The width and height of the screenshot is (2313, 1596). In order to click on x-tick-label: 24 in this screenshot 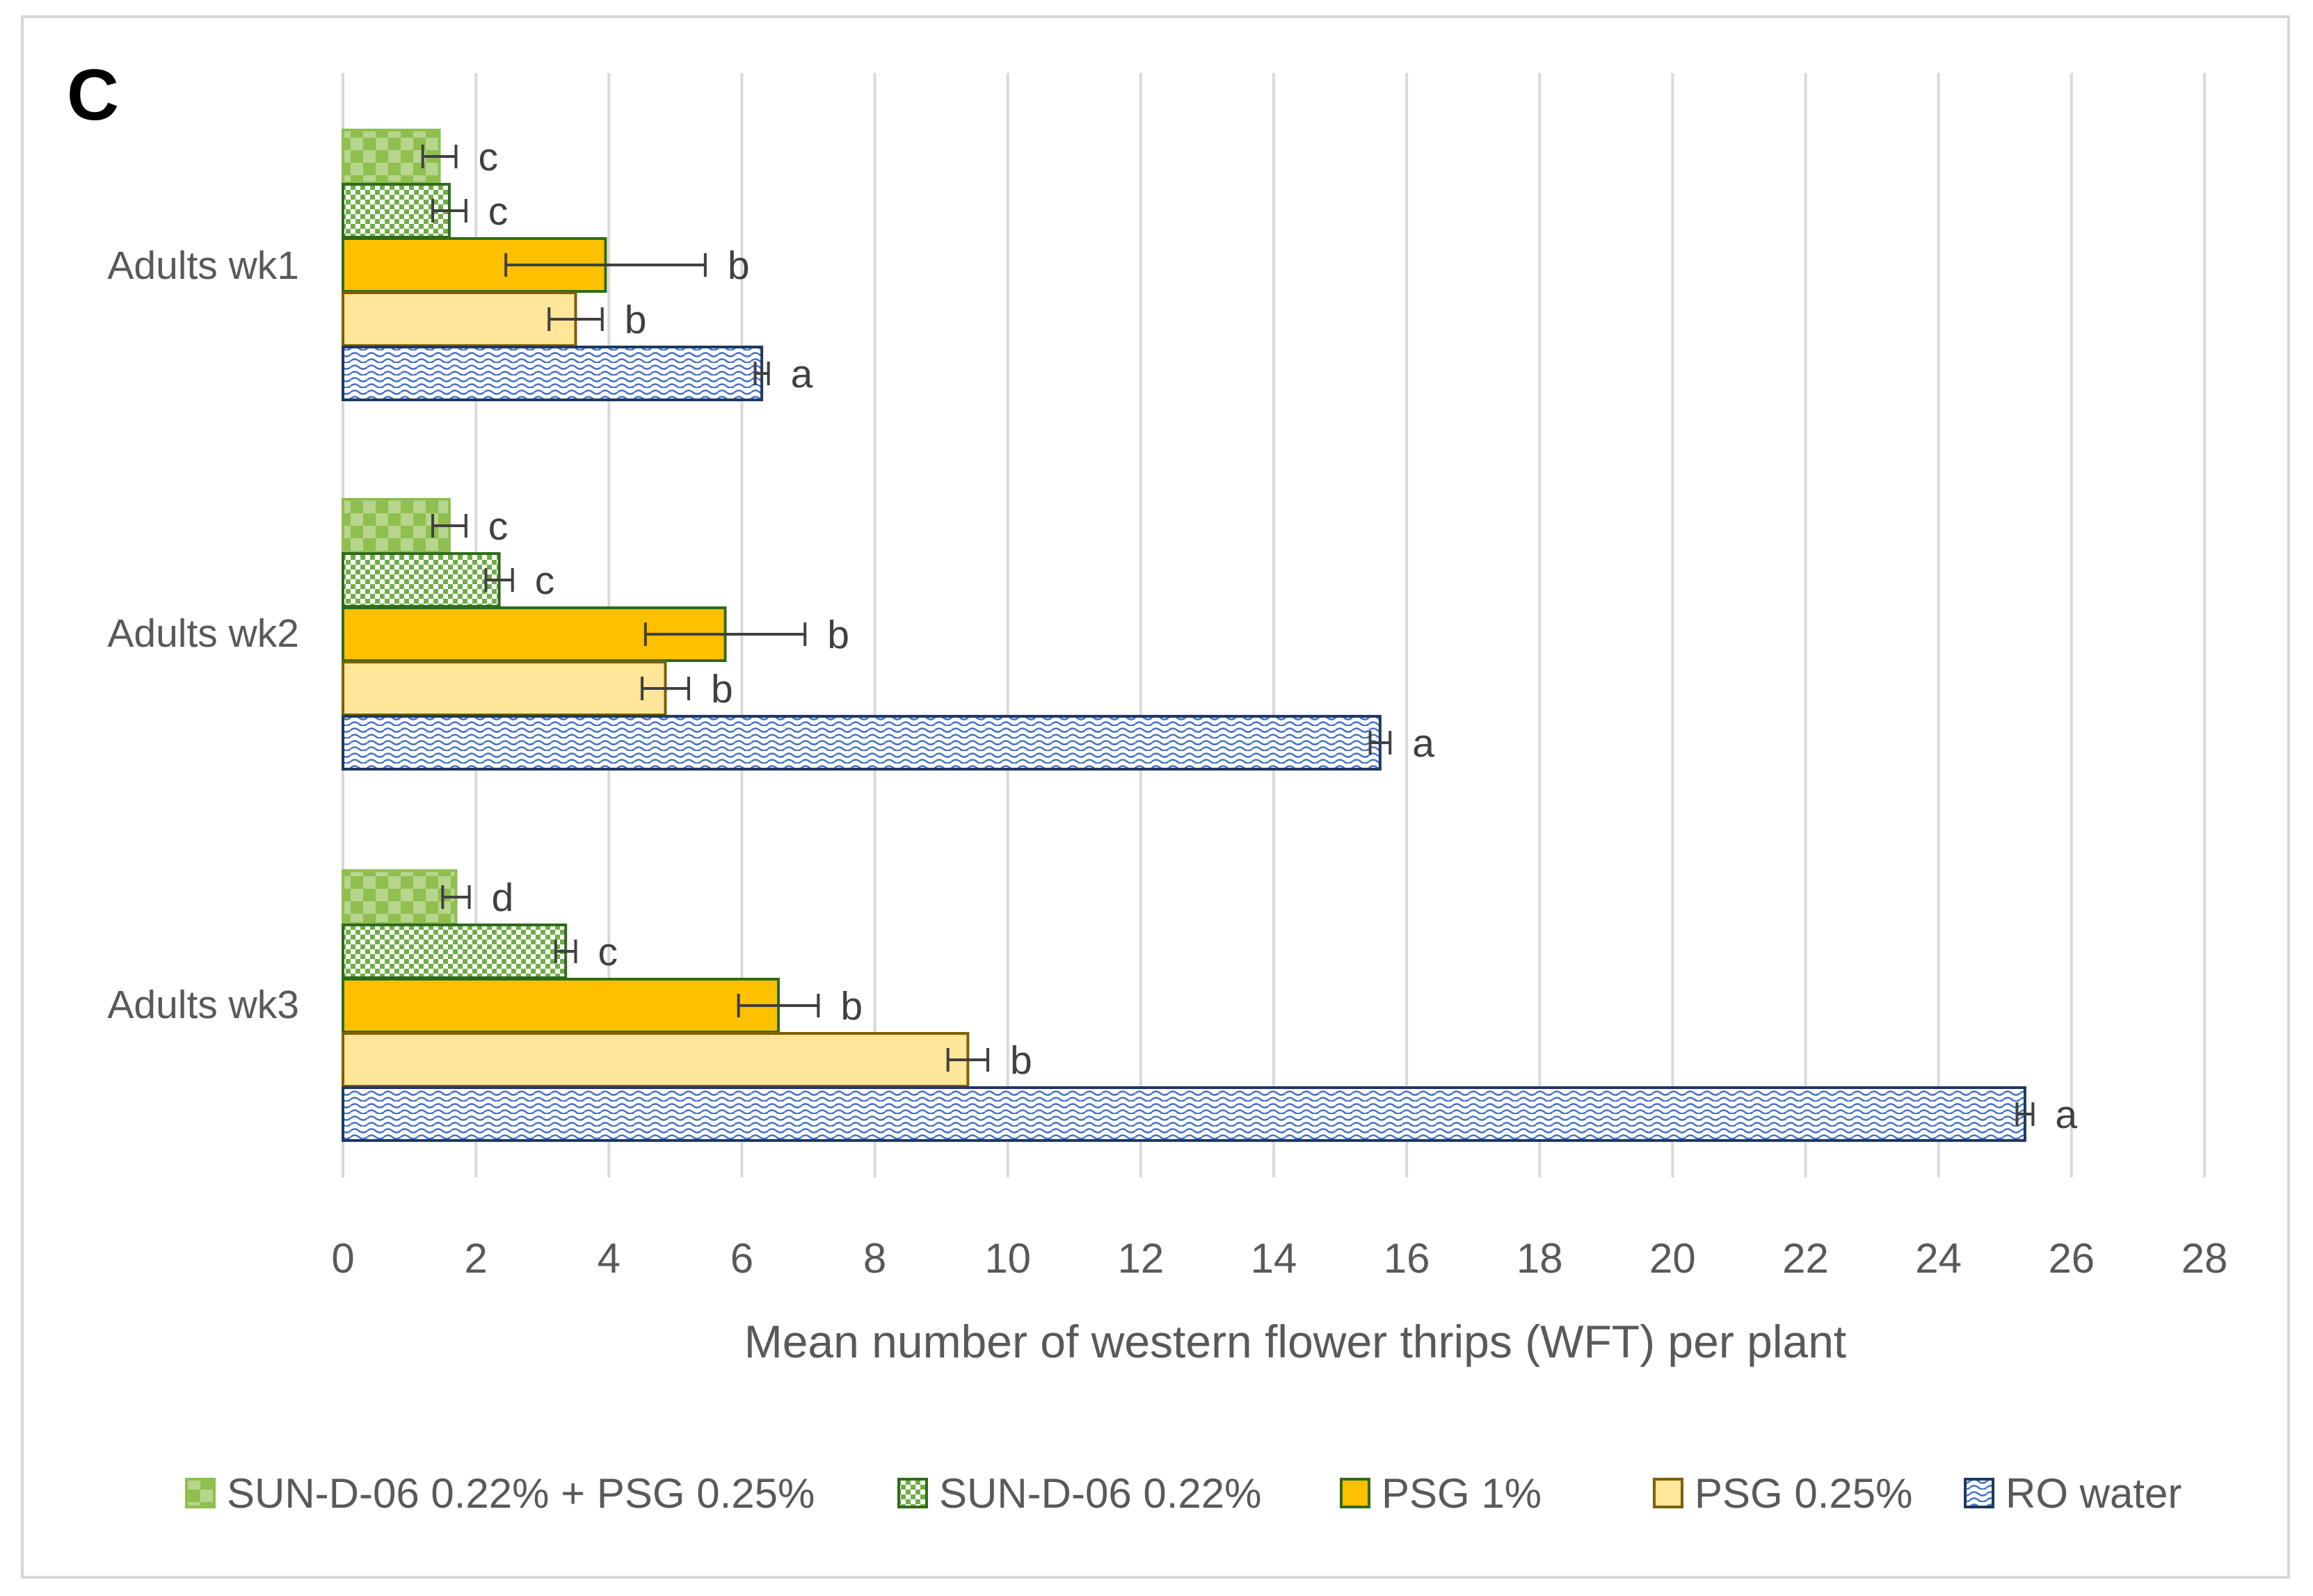, I will do `click(1938, 1258)`.